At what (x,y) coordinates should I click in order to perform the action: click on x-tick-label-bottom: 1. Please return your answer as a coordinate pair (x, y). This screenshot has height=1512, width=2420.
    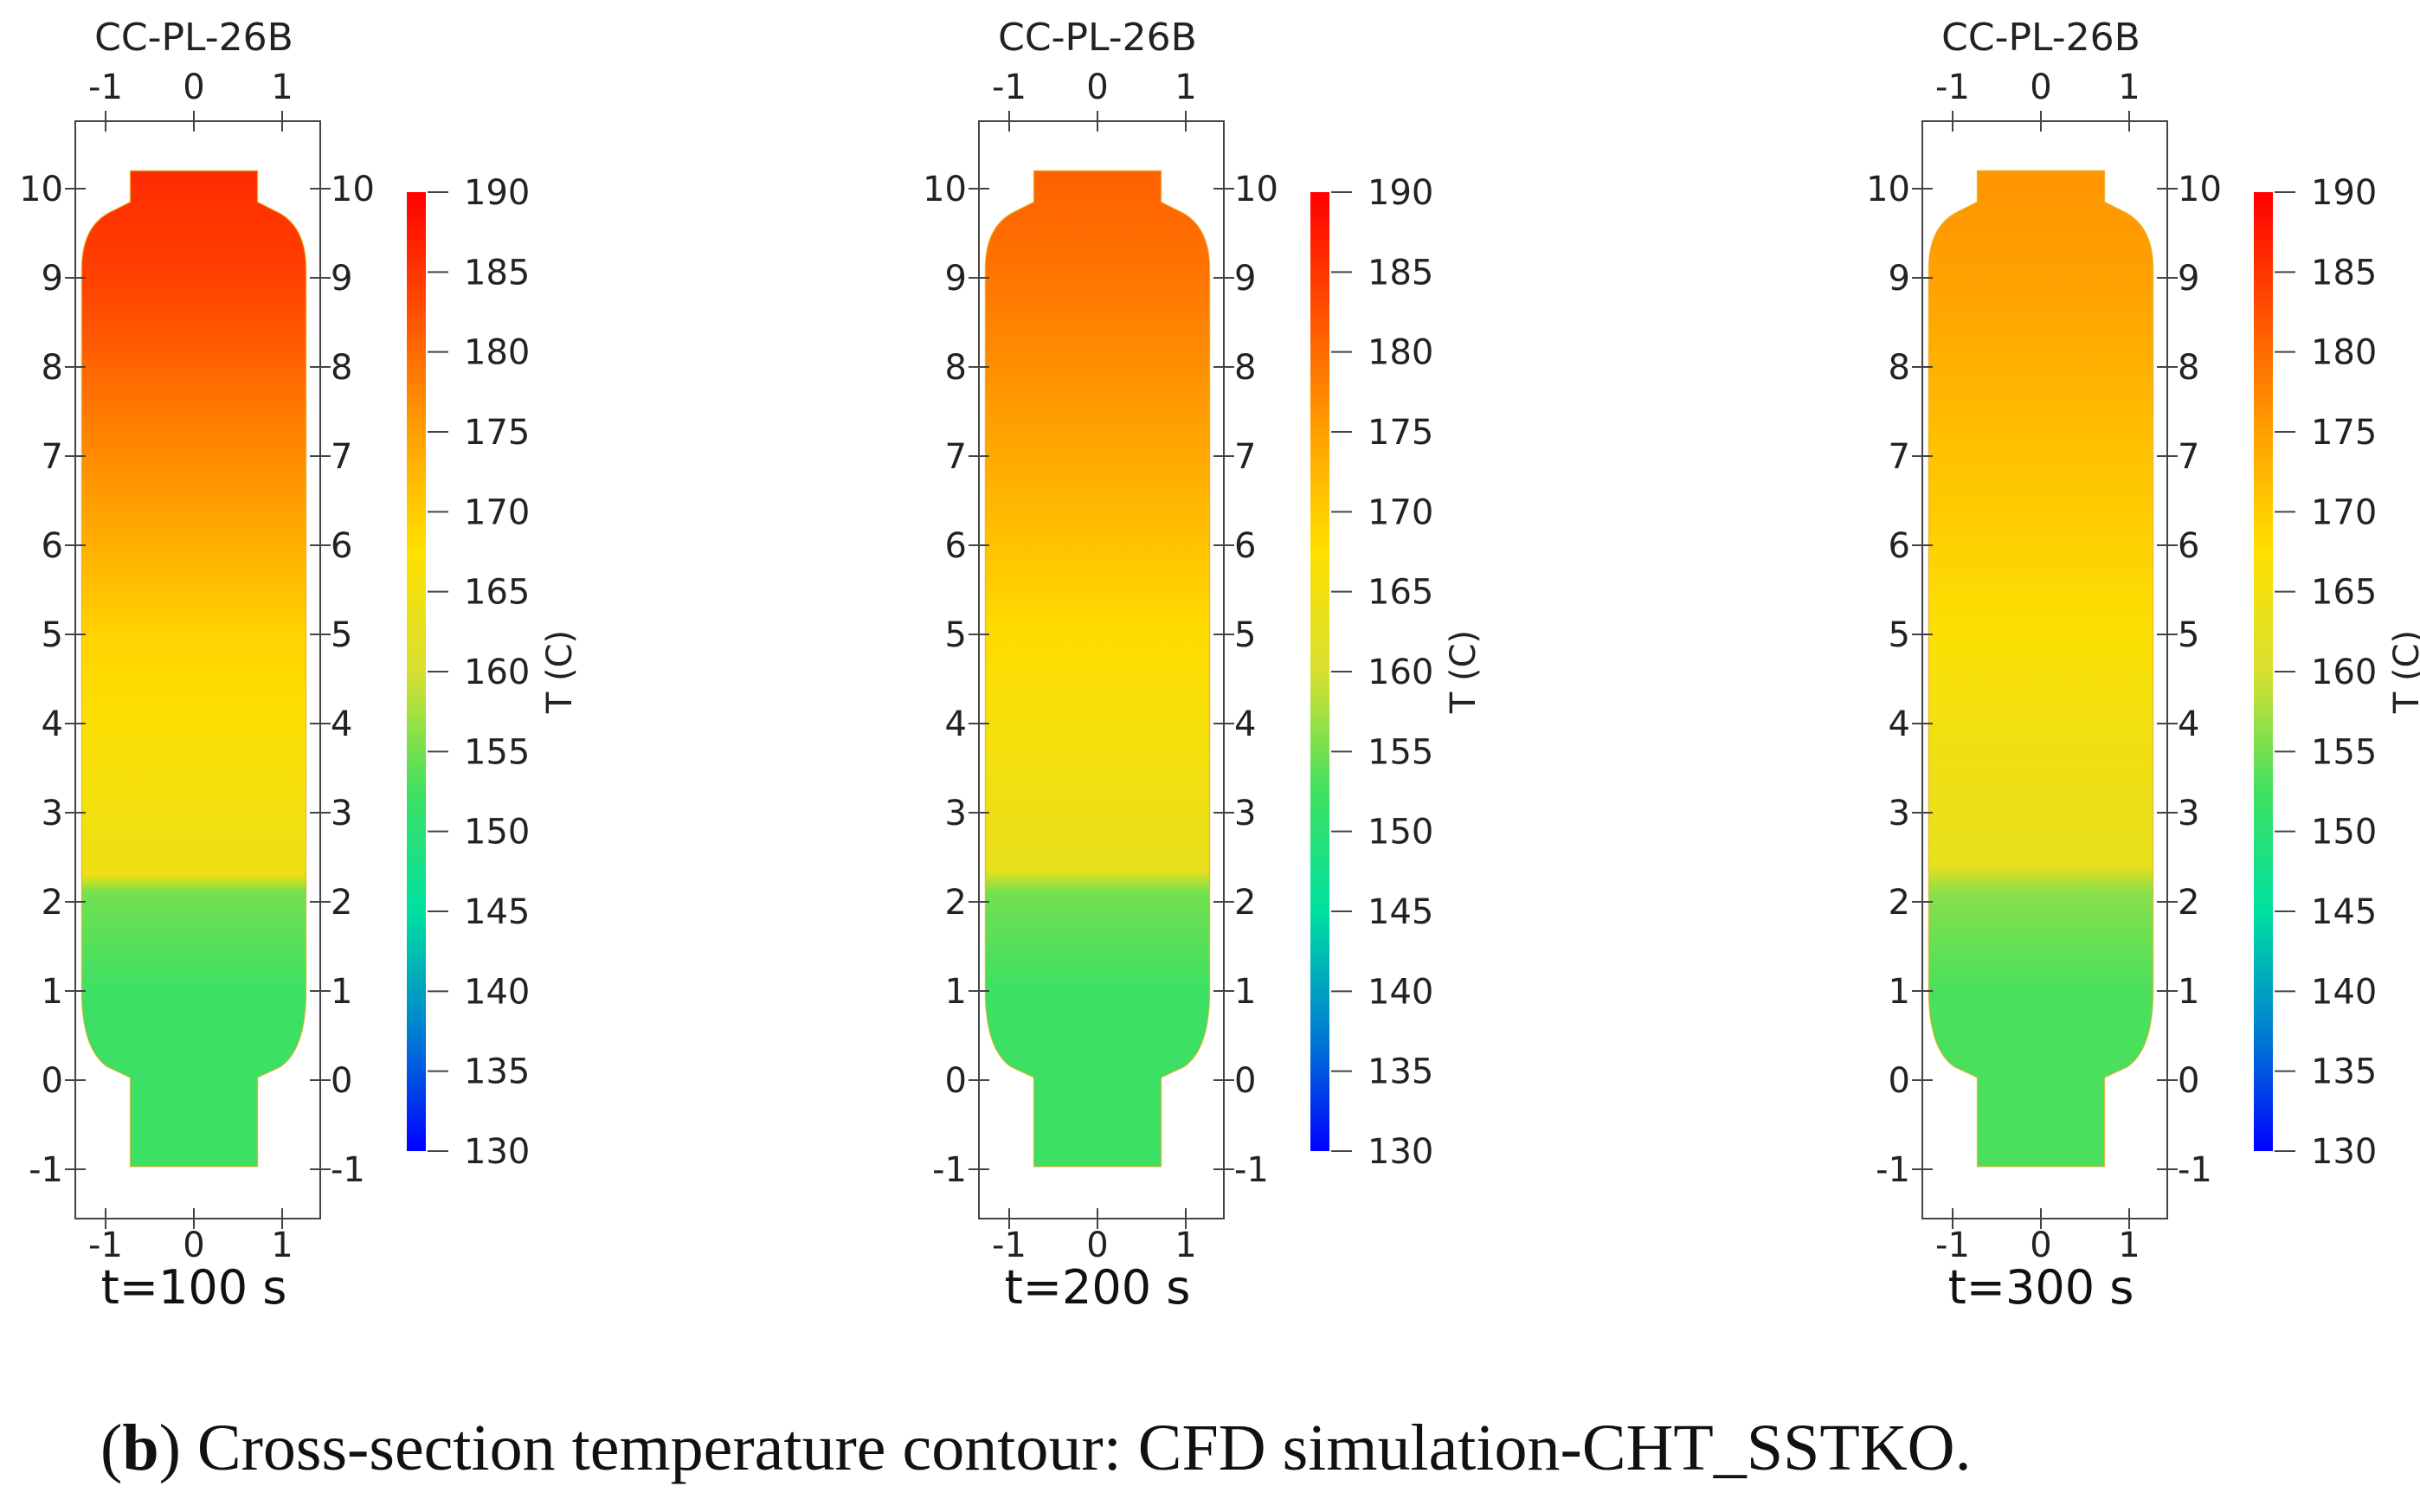
    Looking at the image, I should click on (2129, 1245).